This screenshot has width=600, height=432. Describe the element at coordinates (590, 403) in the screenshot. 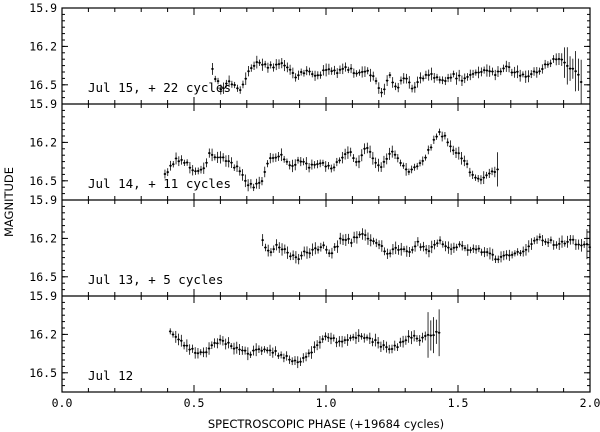

I see `x-tick-label: 2.0` at that location.